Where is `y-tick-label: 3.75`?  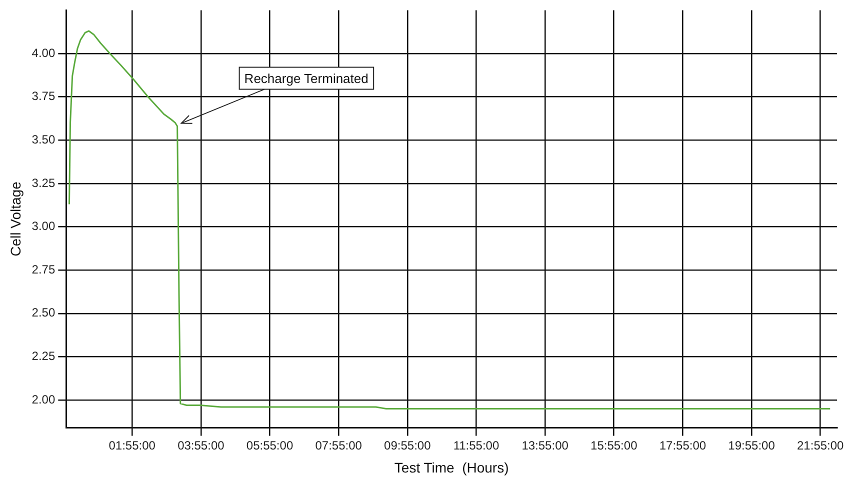
y-tick-label: 3.75 is located at coordinates (44, 96).